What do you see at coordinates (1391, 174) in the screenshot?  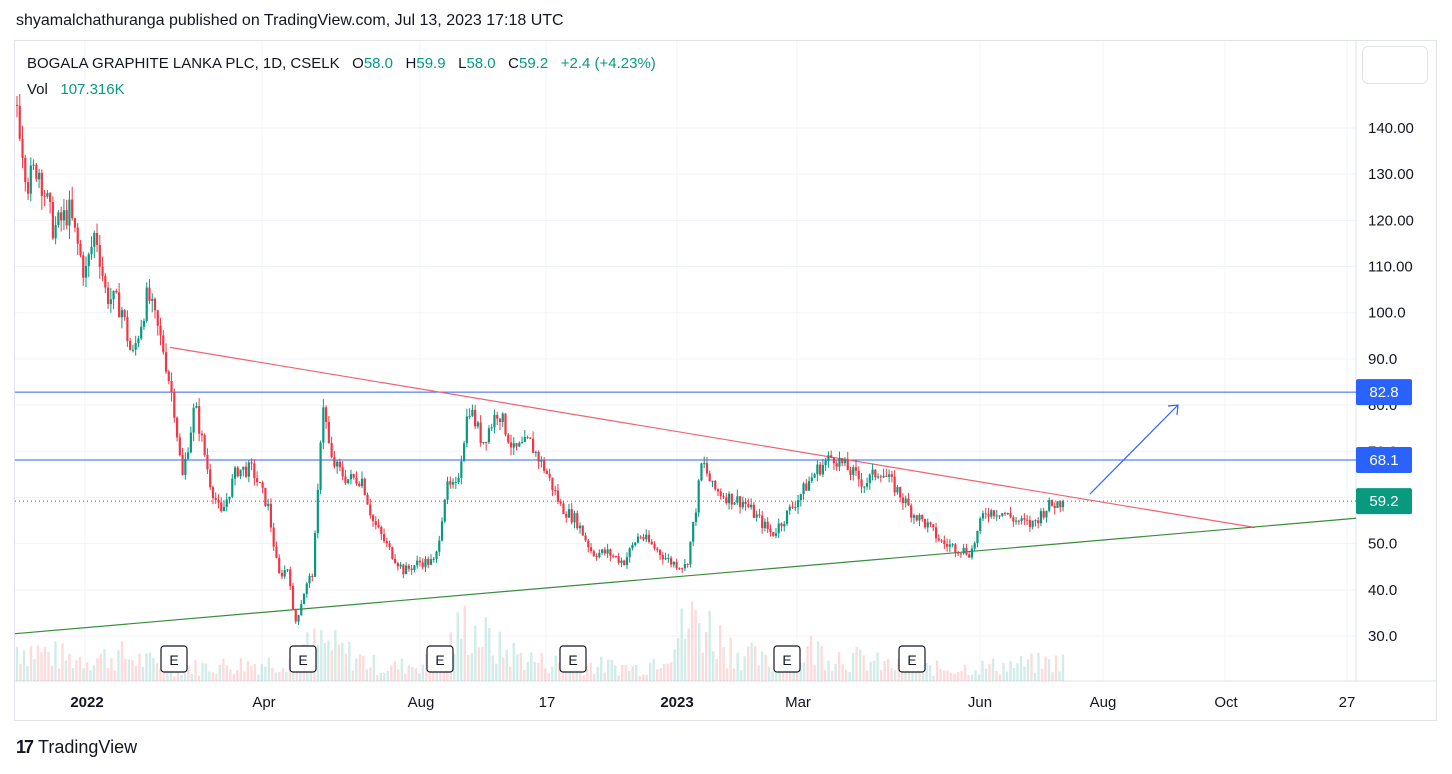 I see `price-tick-label: 130.00` at bounding box center [1391, 174].